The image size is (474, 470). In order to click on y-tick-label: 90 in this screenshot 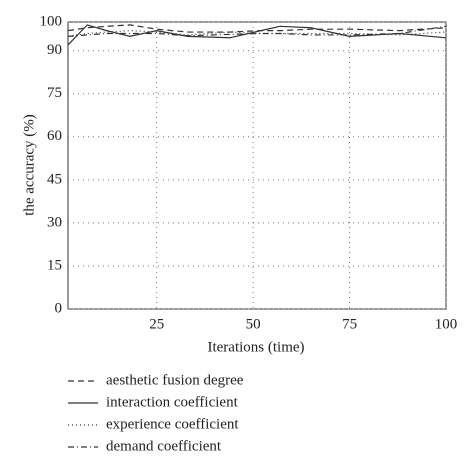, I will do `click(54, 50)`.